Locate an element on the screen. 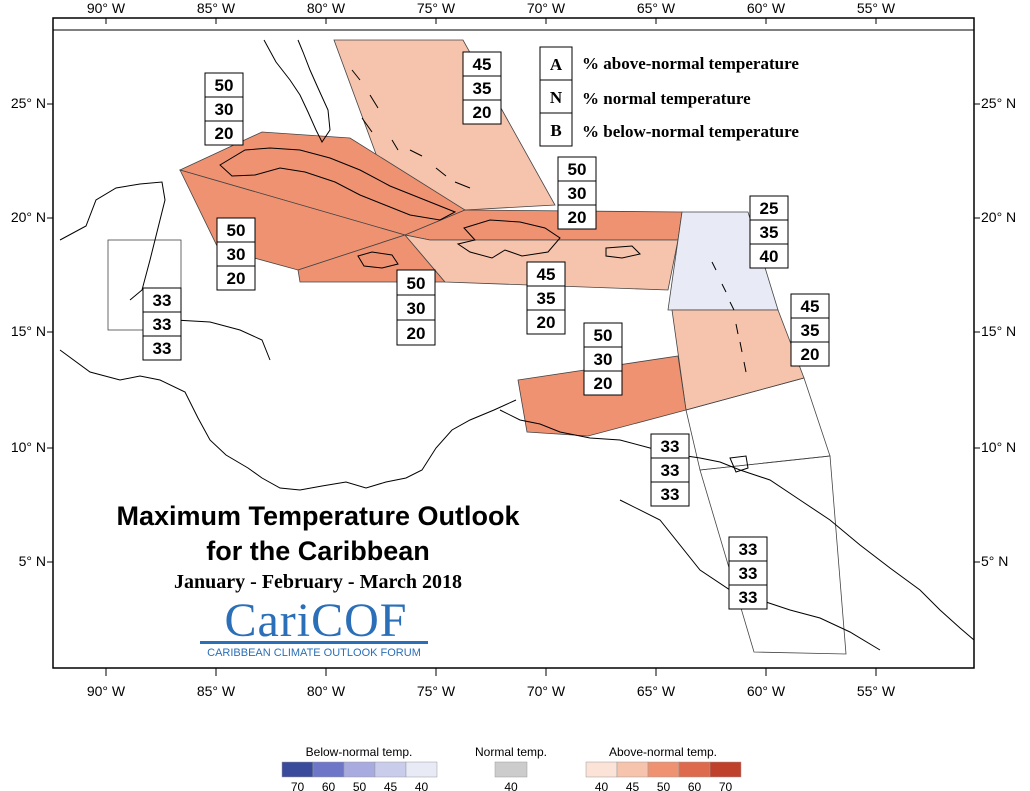 The width and height of the screenshot is (1030, 791). prob-box-cuba: 50 30 20 is located at coordinates (224, 109).